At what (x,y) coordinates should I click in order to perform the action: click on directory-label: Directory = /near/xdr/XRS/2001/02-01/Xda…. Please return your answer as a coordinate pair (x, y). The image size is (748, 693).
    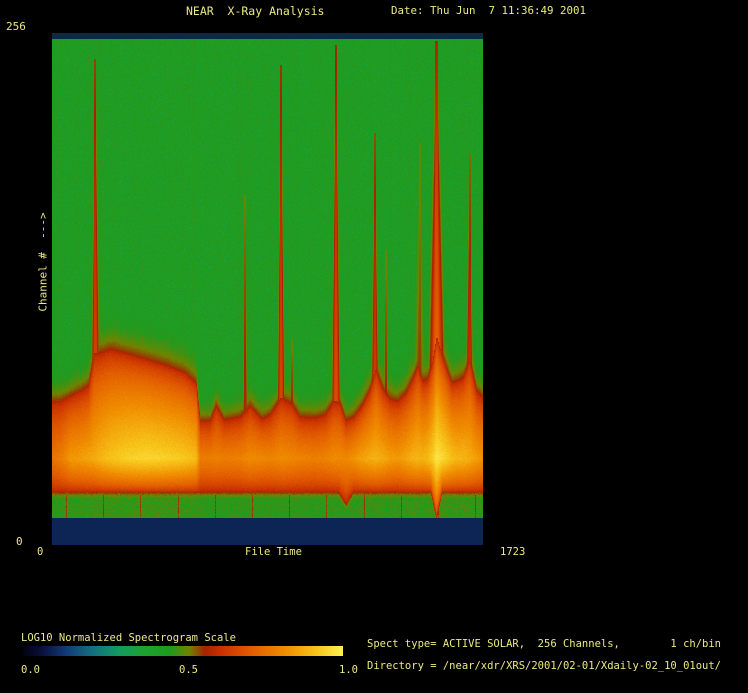
    Looking at the image, I should click on (544, 666).